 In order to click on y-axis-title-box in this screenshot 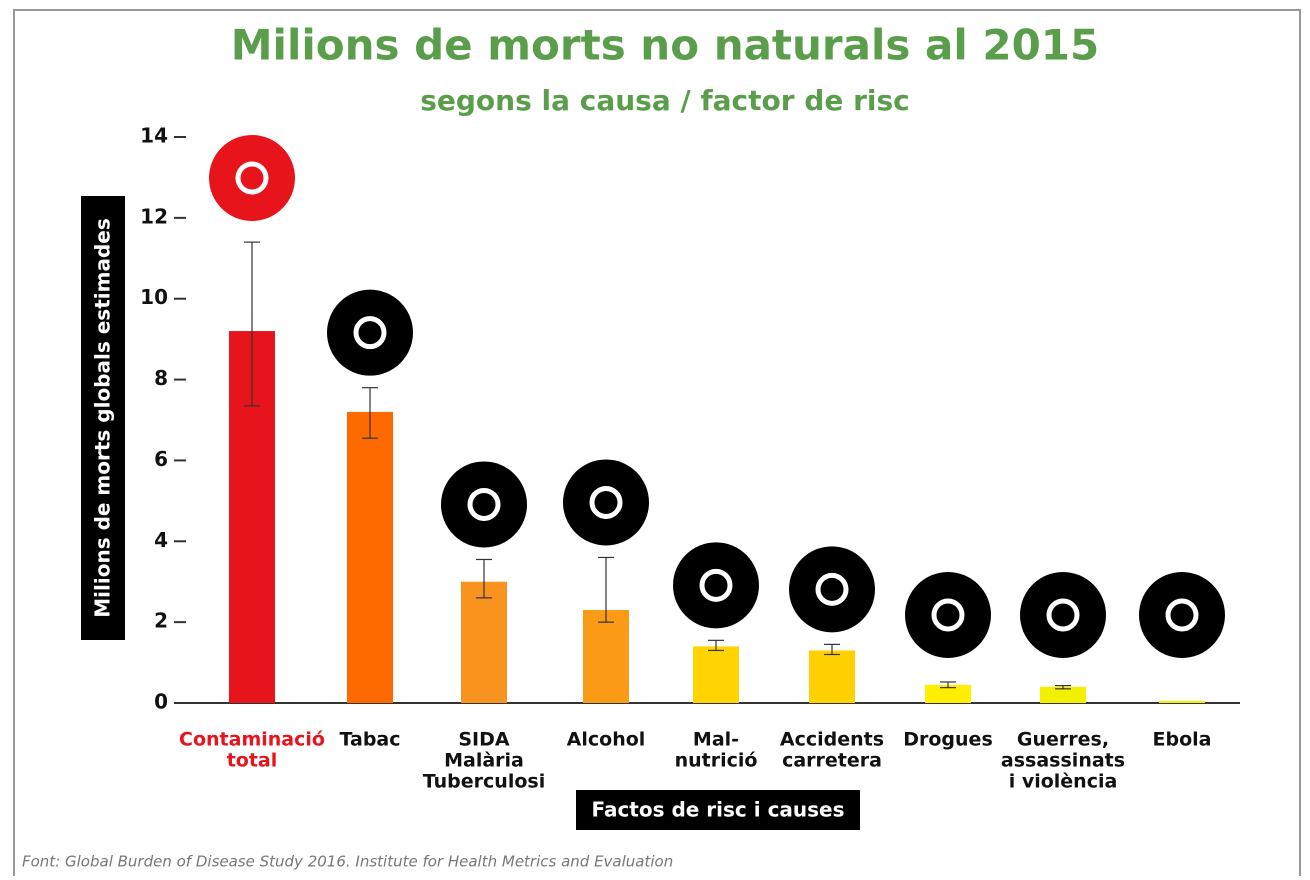, I will do `click(103, 418)`.